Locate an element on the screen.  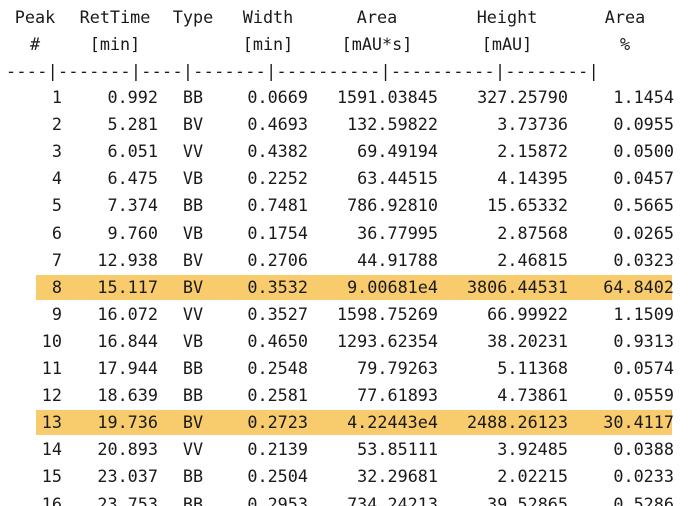
cell-width: 0.2581 is located at coordinates (277, 395).